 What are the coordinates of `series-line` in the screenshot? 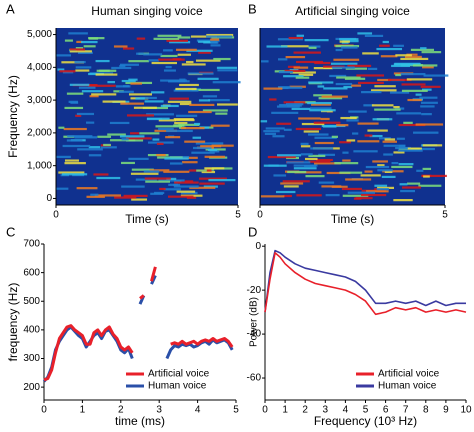 It's located at (365, 284).